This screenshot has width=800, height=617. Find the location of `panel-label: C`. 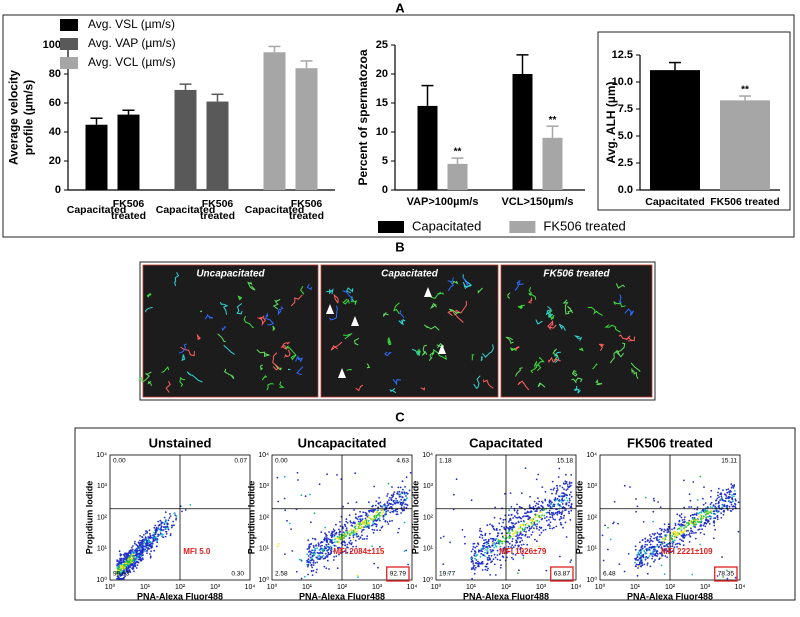

panel-label: C is located at coordinates (400, 416).